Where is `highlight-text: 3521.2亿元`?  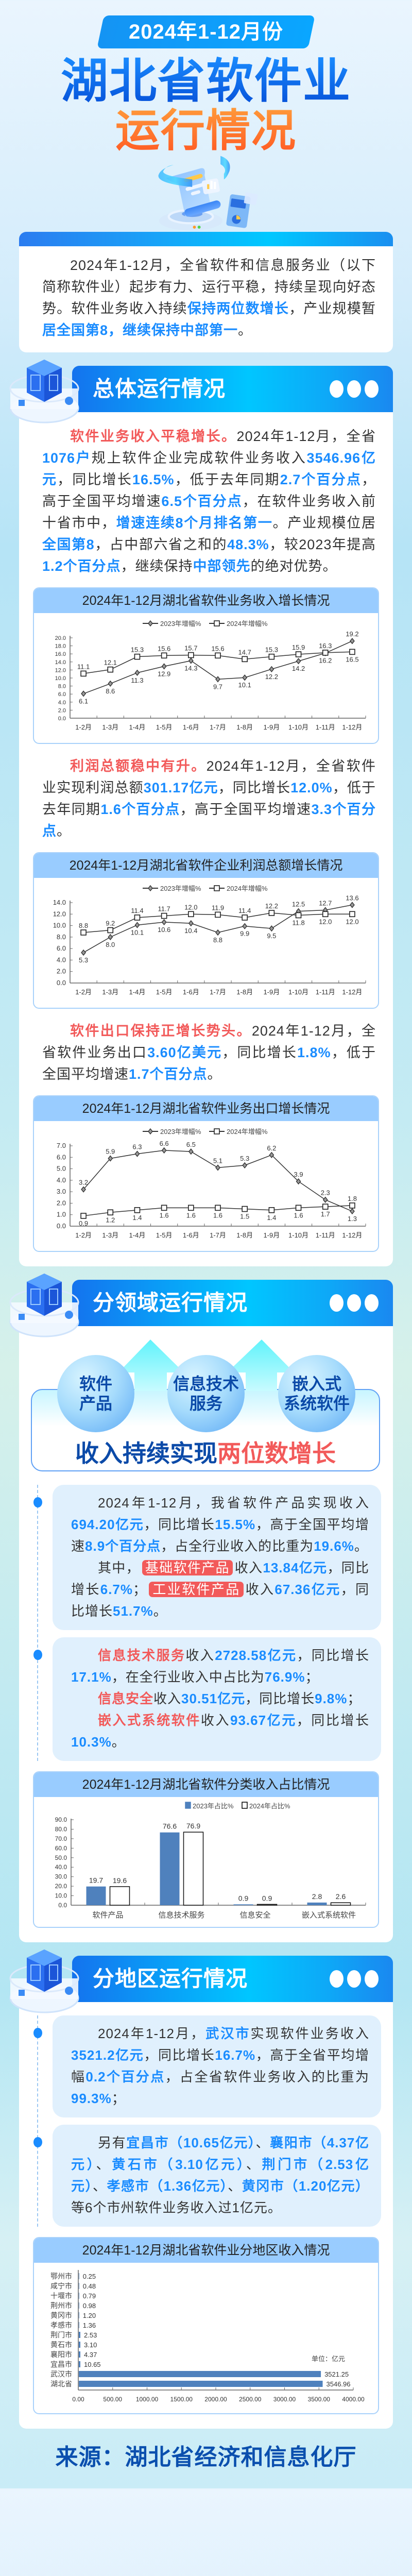 highlight-text: 3521.2亿元 is located at coordinates (108, 2055).